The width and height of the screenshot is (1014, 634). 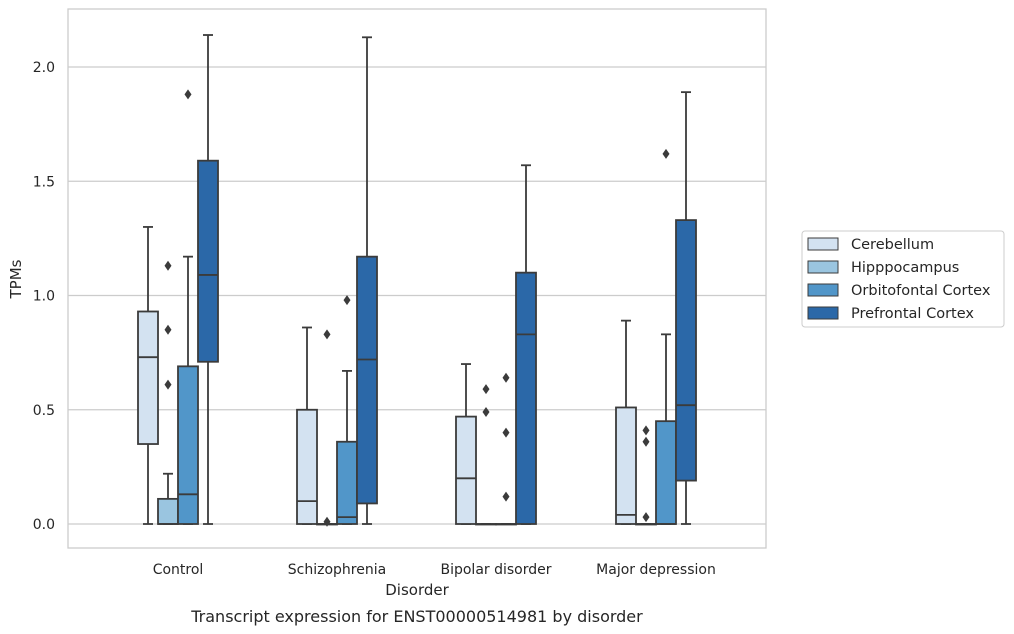 What do you see at coordinates (44, 182) in the screenshot?
I see `y-tick-label: 1.5` at bounding box center [44, 182].